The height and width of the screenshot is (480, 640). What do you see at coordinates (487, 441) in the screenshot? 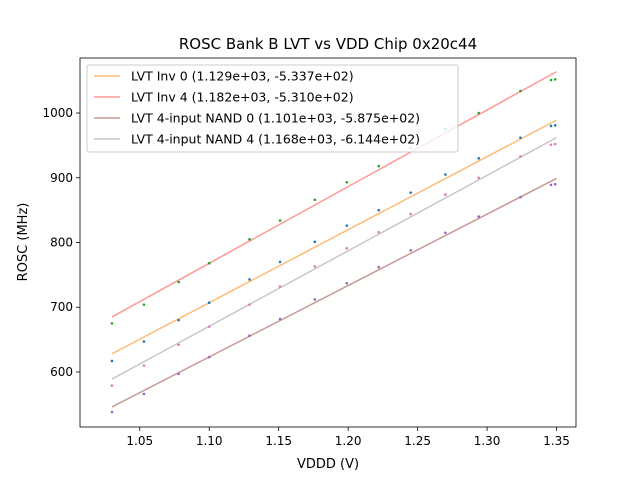
I see `x-tick-label-5: 1.30` at bounding box center [487, 441].